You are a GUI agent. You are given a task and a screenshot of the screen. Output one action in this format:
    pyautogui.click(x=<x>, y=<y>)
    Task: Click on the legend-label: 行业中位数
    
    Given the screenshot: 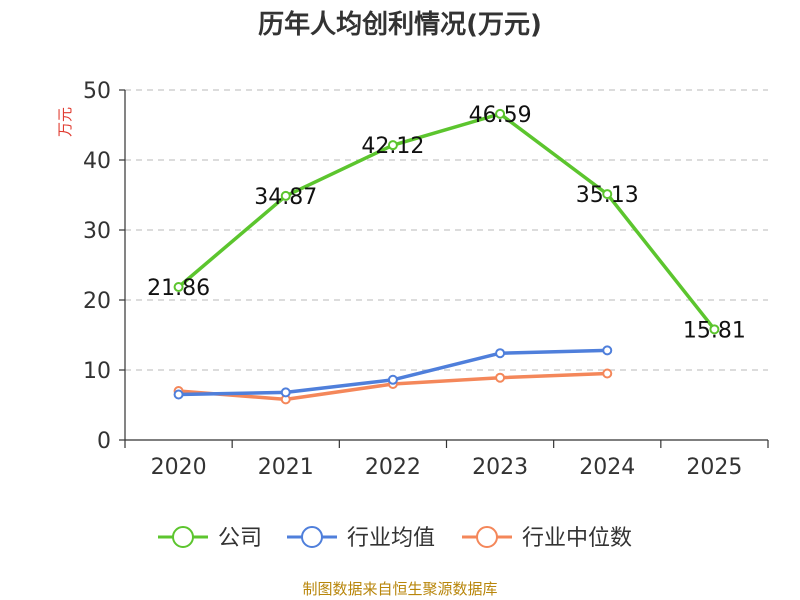 What is the action you would take?
    pyautogui.click(x=577, y=538)
    